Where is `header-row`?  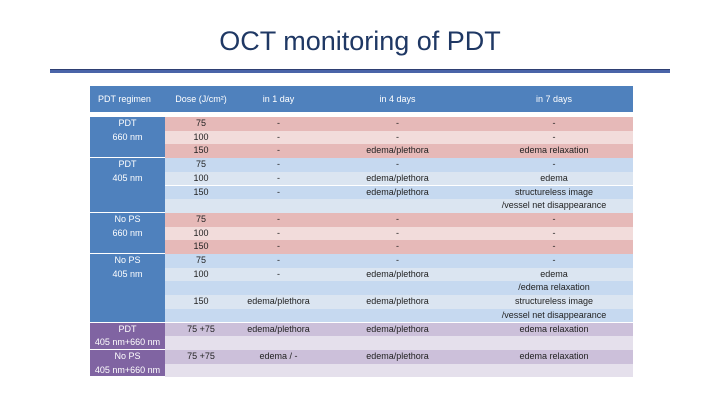
header-row is located at coordinates (361, 99).